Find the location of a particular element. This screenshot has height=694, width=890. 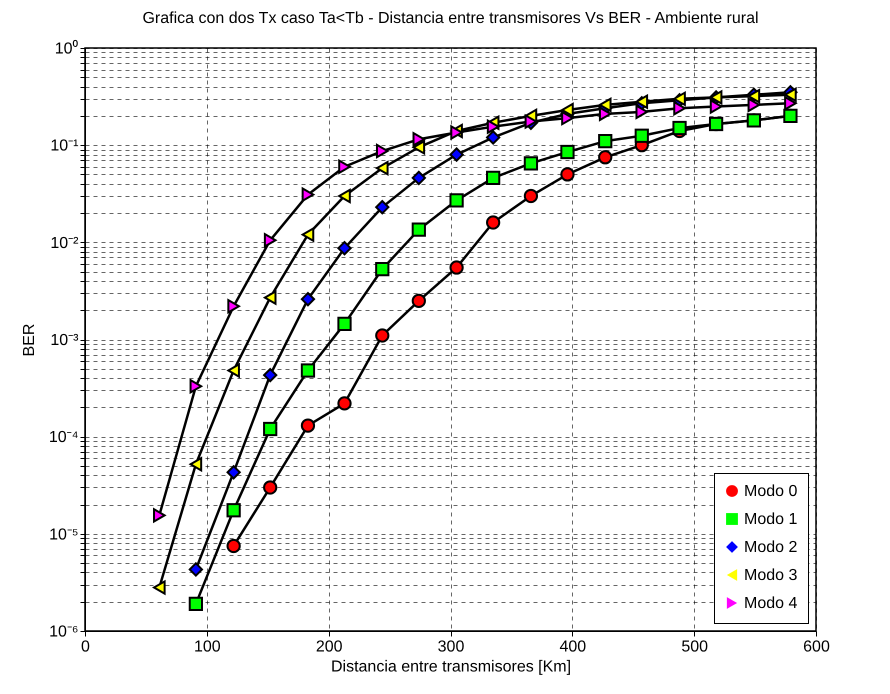

y-axis-title: BER is located at coordinates (29, 340).